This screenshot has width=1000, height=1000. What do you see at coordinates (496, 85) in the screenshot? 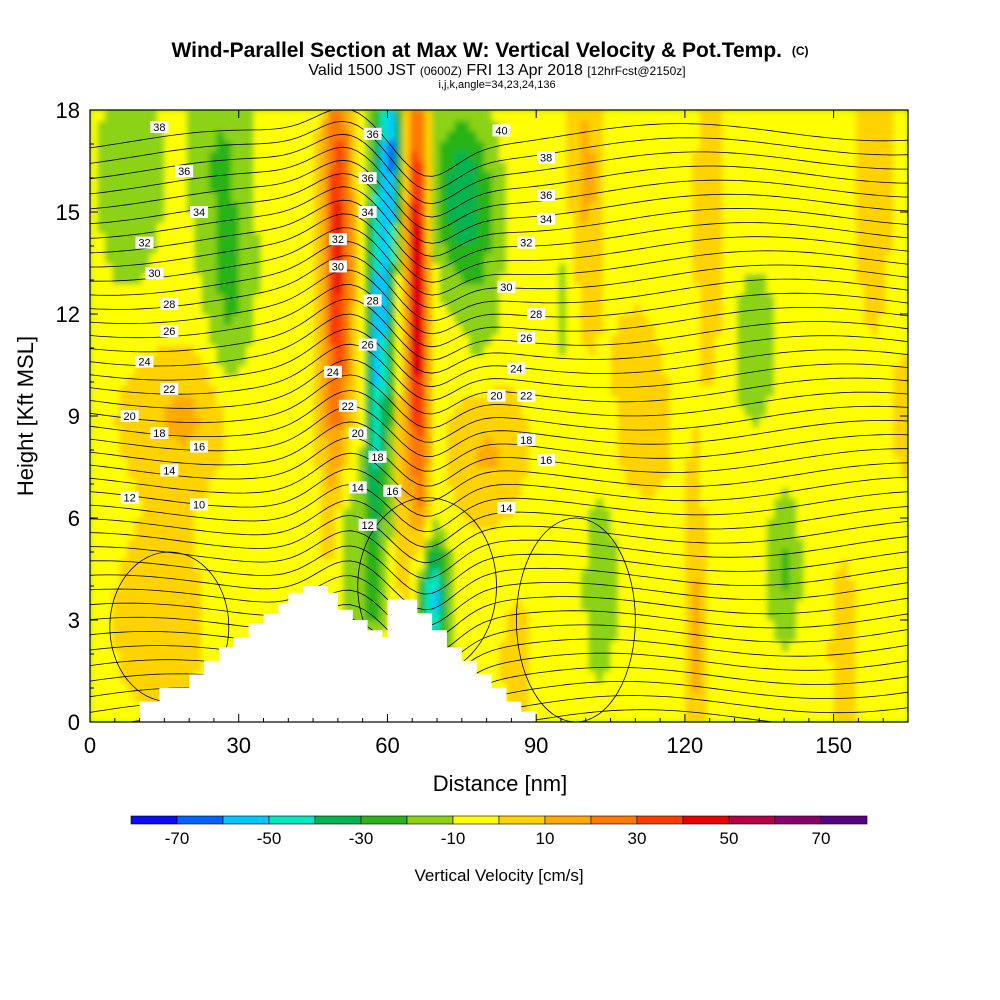
I see `chart-indices: i,j,k,angle=34,23,24,136` at bounding box center [496, 85].